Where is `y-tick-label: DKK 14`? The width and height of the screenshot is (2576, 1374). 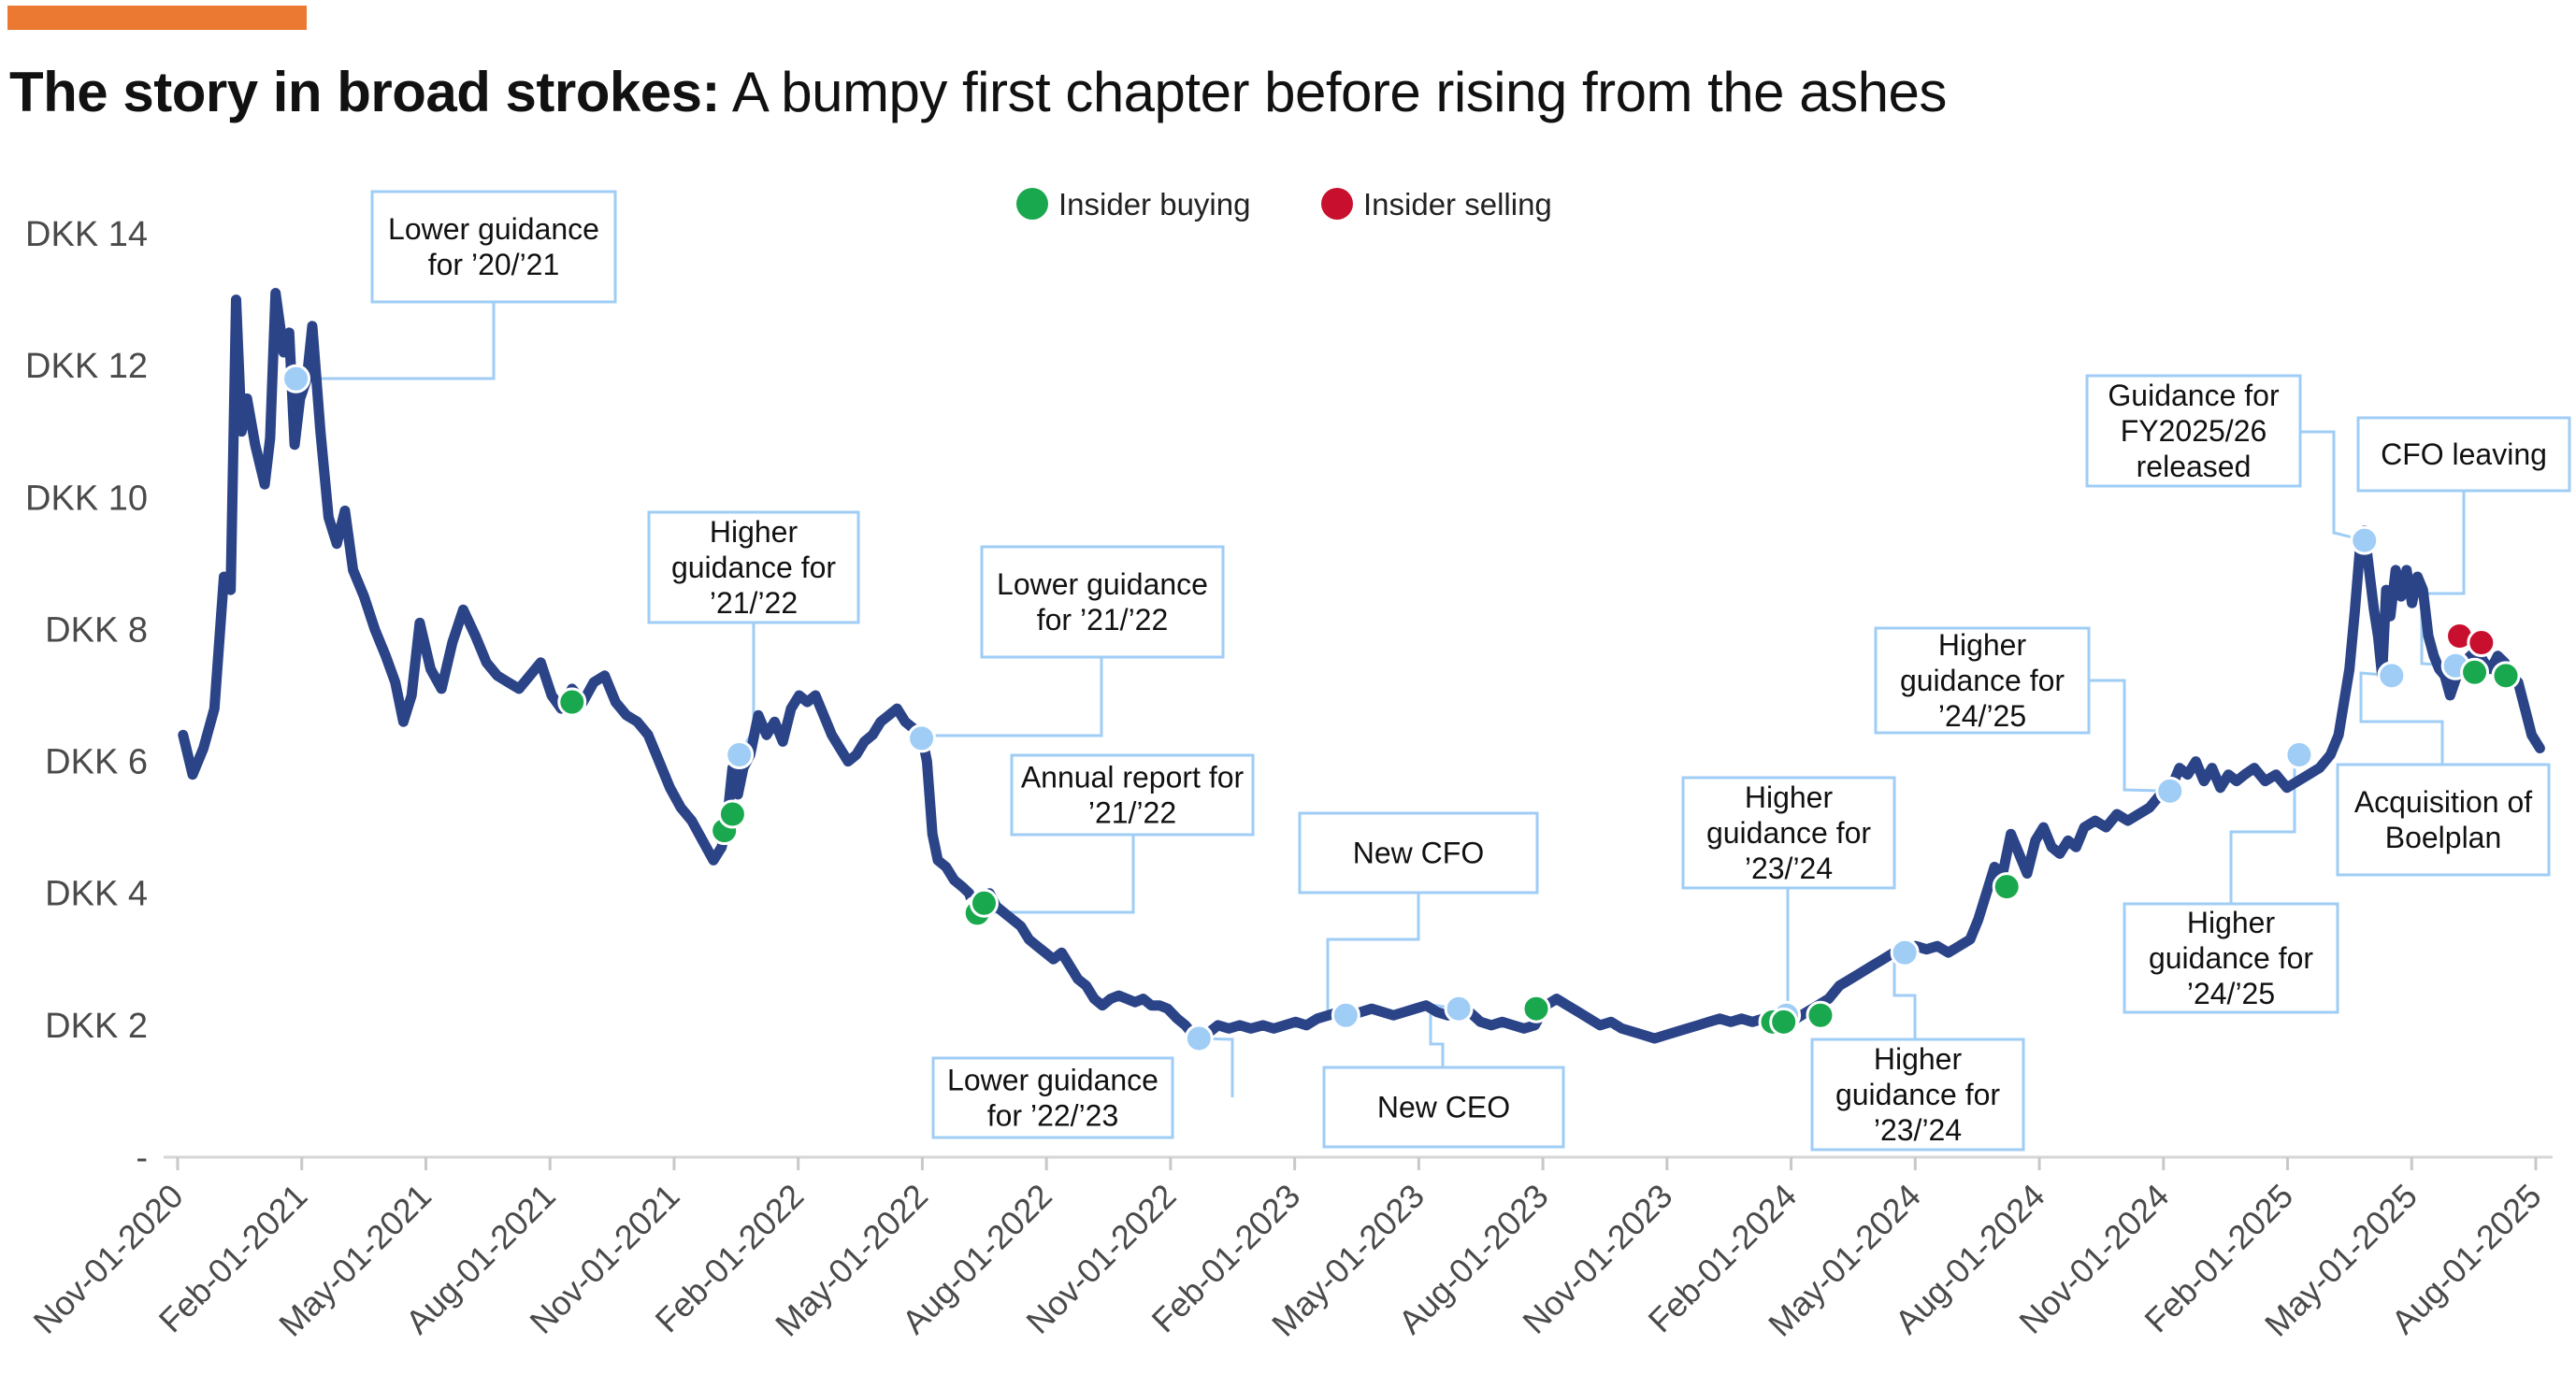
y-tick-label: DKK 14 is located at coordinates (87, 234).